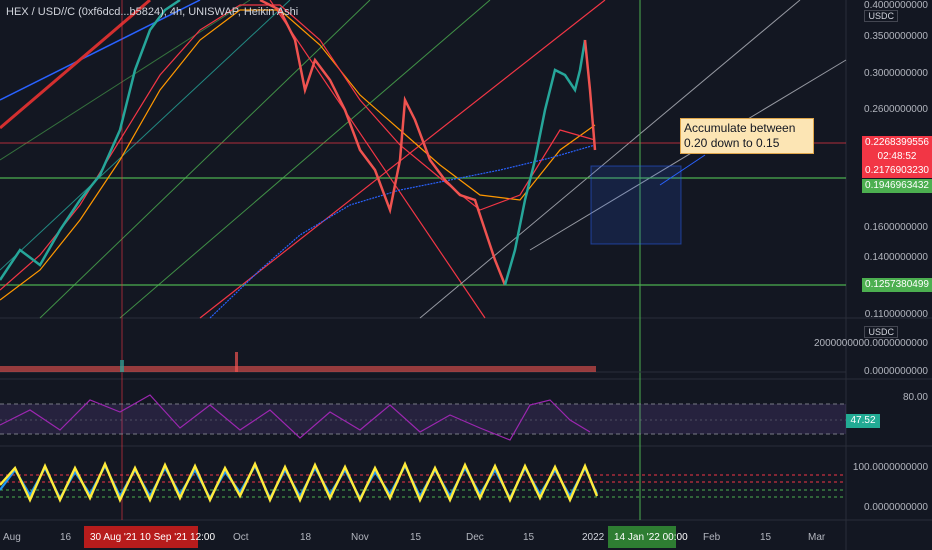 This screenshot has height=550, width=932. I want to click on rsi-pane, so click(423, 417).